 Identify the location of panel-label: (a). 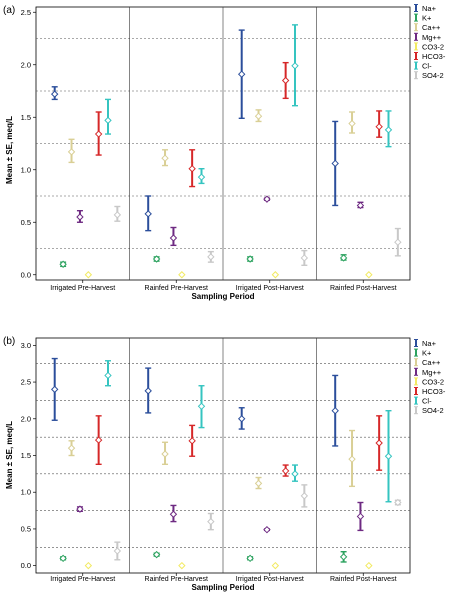
(9, 10).